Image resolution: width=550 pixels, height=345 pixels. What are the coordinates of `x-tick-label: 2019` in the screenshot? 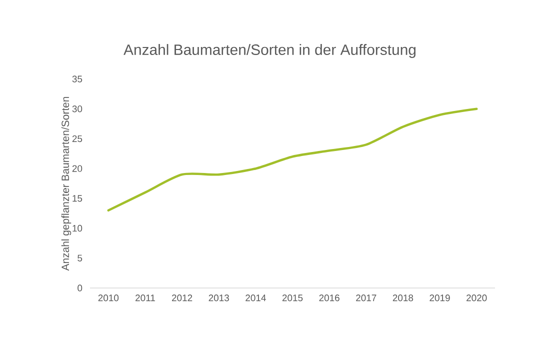 It's located at (440, 298).